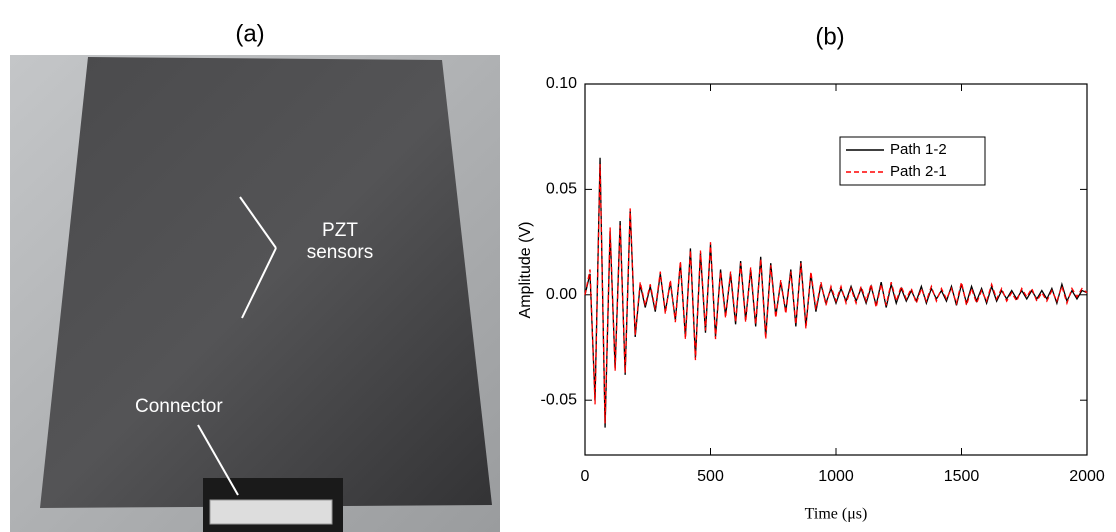 The height and width of the screenshot is (532, 1116). Describe the element at coordinates (836, 514) in the screenshot. I see `x-axis-title: Time (μs)` at that location.